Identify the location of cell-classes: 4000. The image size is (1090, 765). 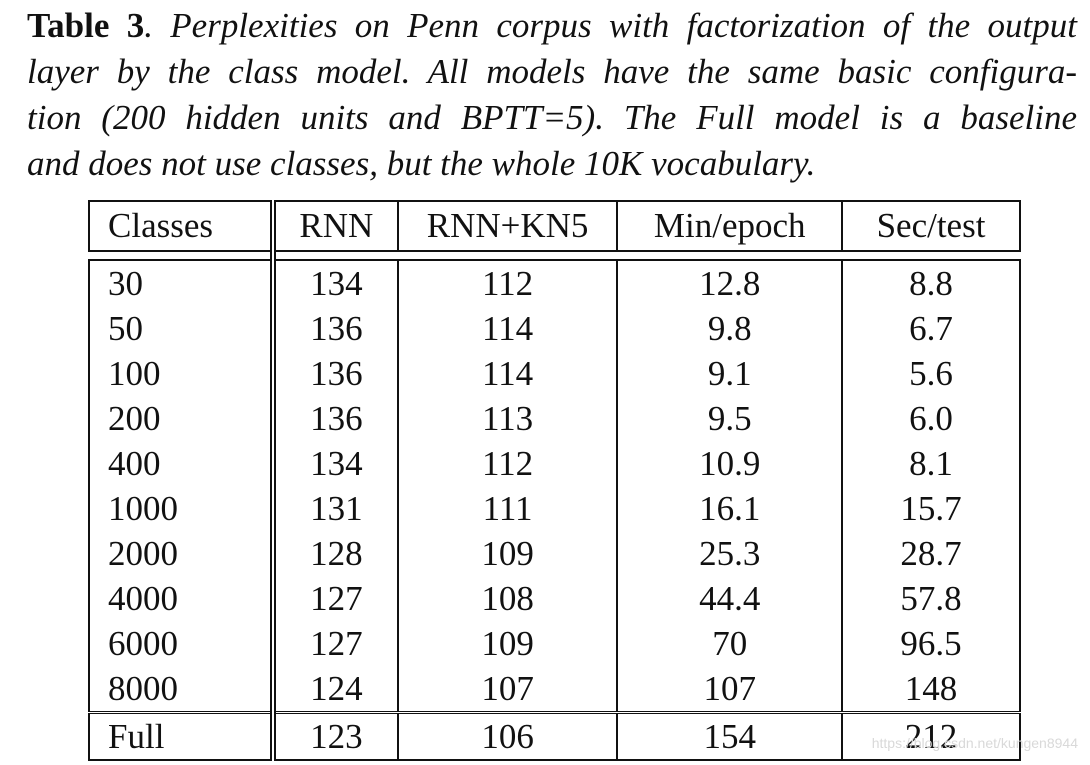
(182, 598).